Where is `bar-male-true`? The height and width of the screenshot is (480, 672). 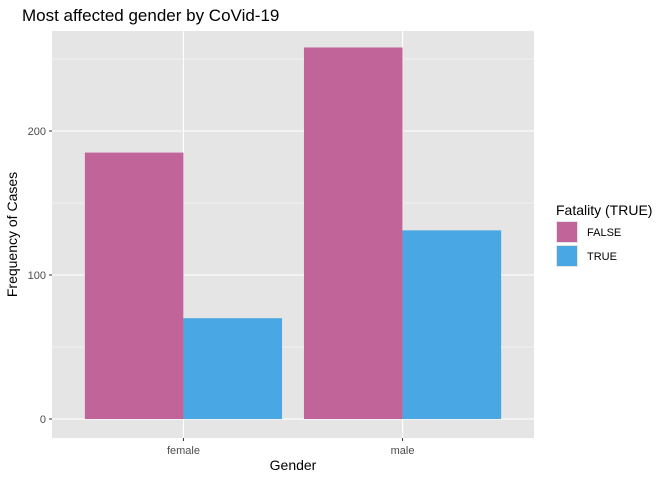 bar-male-true is located at coordinates (452, 324).